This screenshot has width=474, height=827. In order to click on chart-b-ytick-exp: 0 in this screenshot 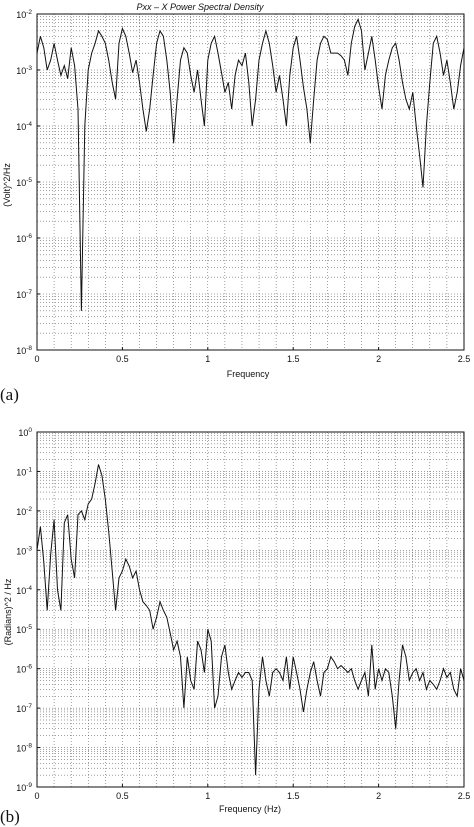, I will do `click(30, 430)`.